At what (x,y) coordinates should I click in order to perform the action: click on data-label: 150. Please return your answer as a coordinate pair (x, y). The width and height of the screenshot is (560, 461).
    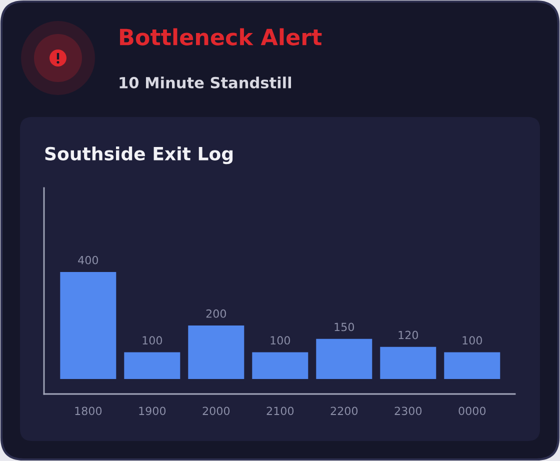
    Looking at the image, I should click on (344, 327).